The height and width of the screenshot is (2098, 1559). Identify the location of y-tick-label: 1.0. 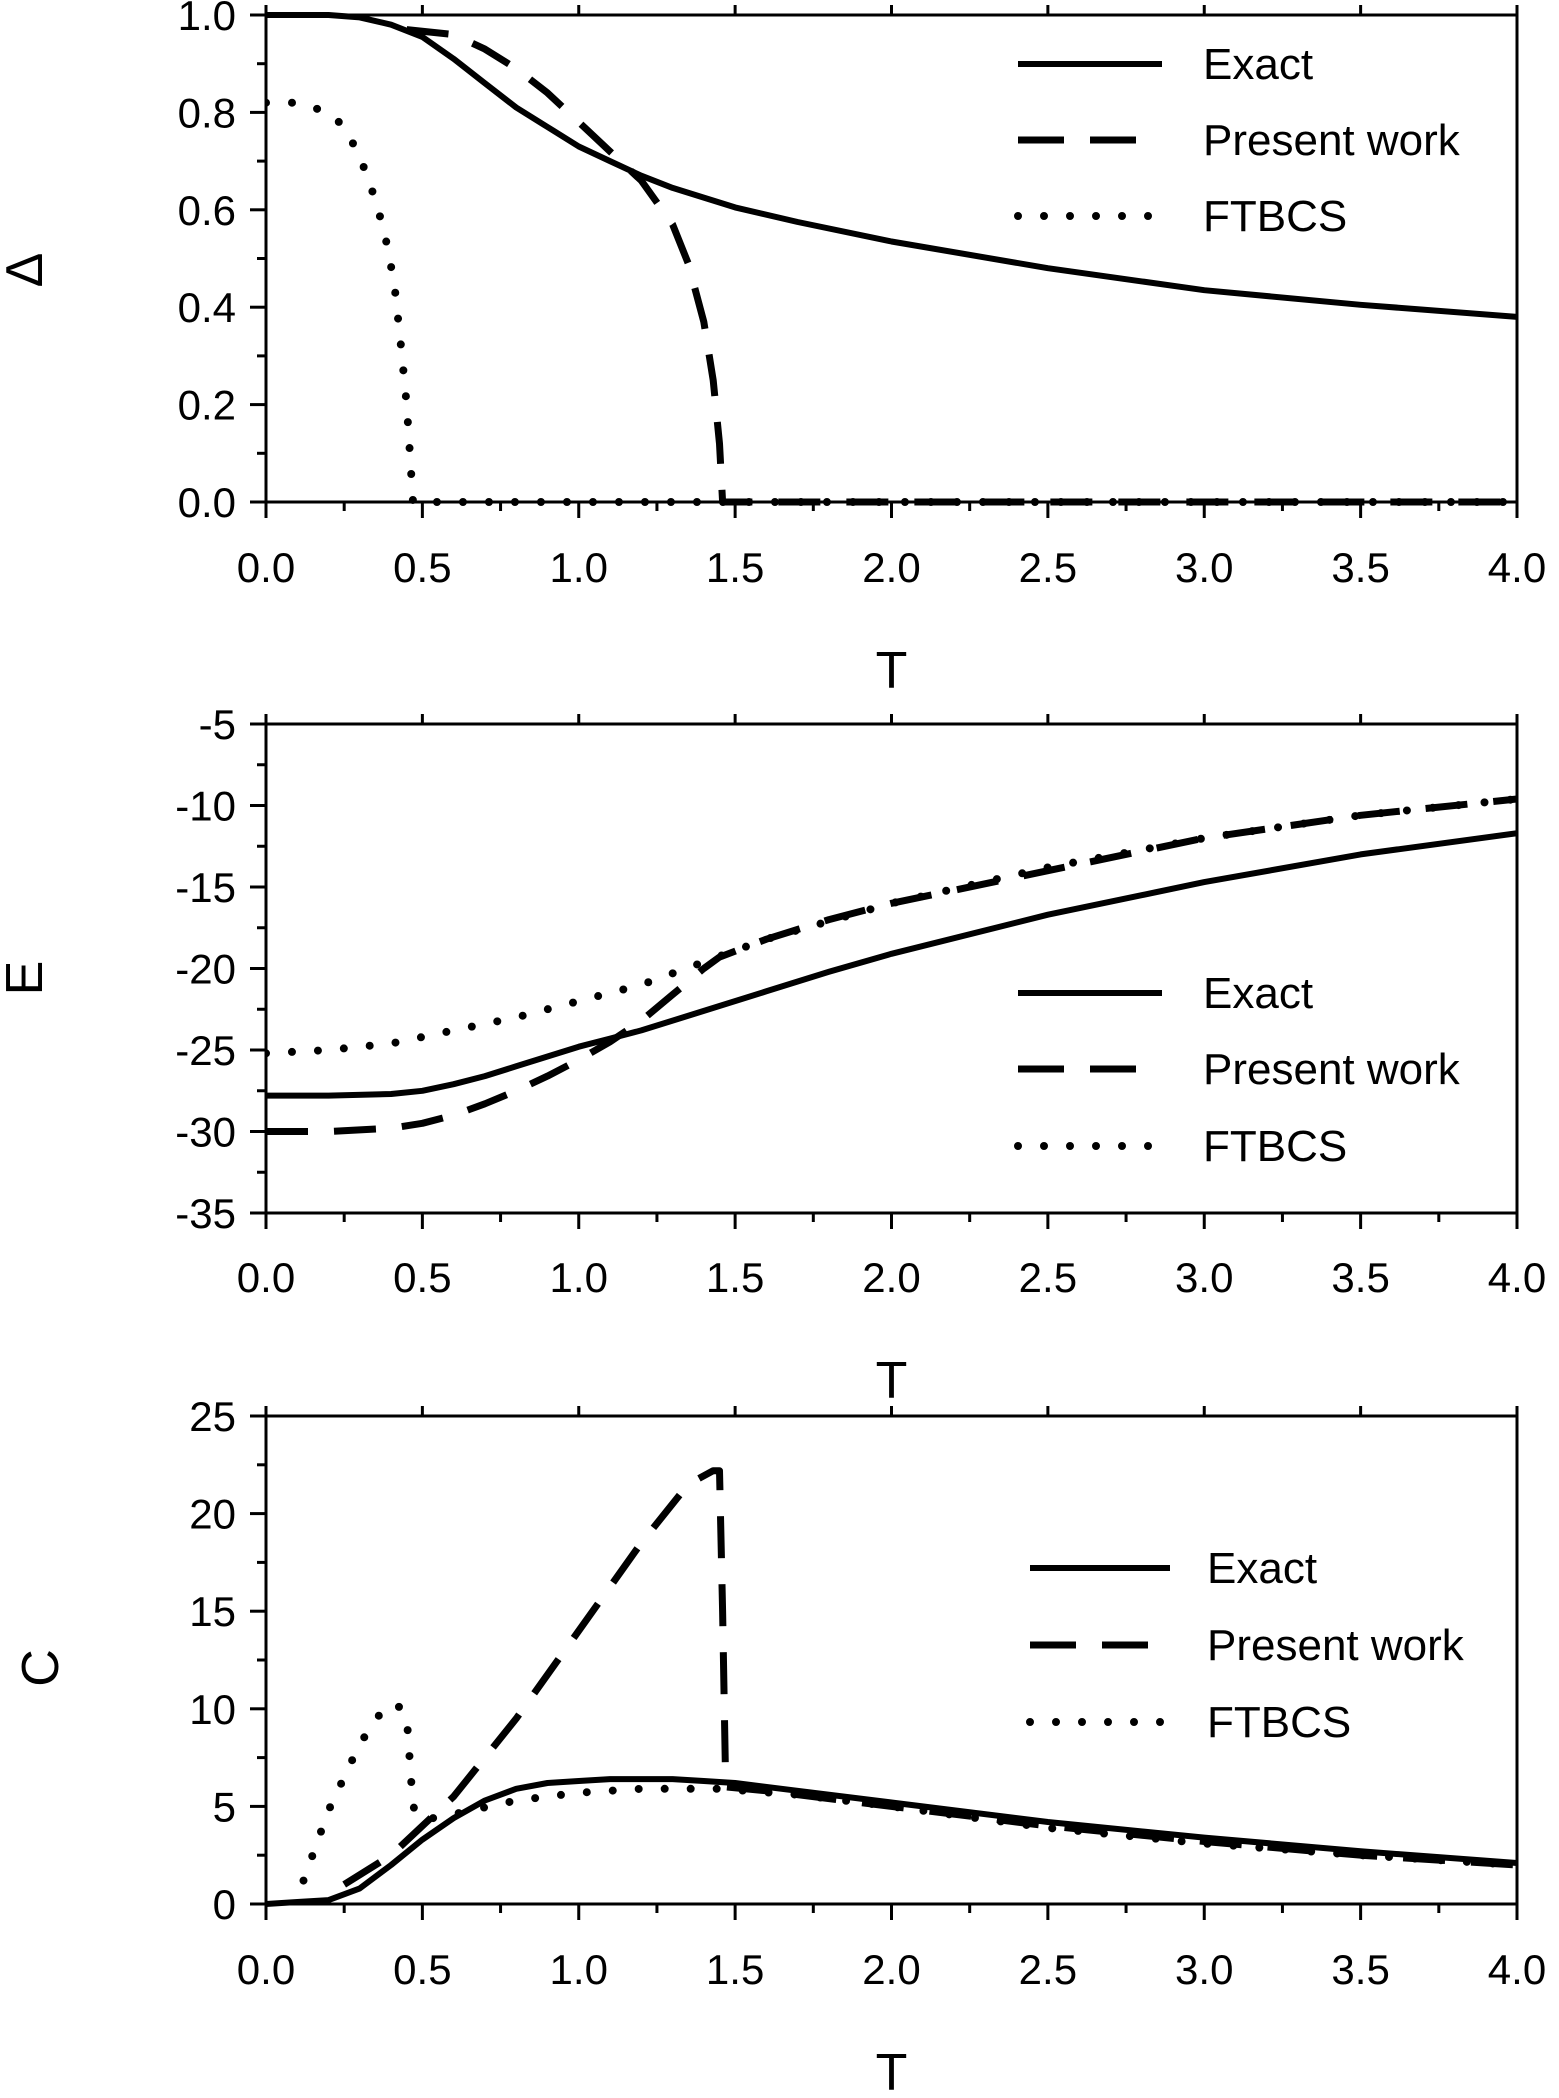
(207, 19).